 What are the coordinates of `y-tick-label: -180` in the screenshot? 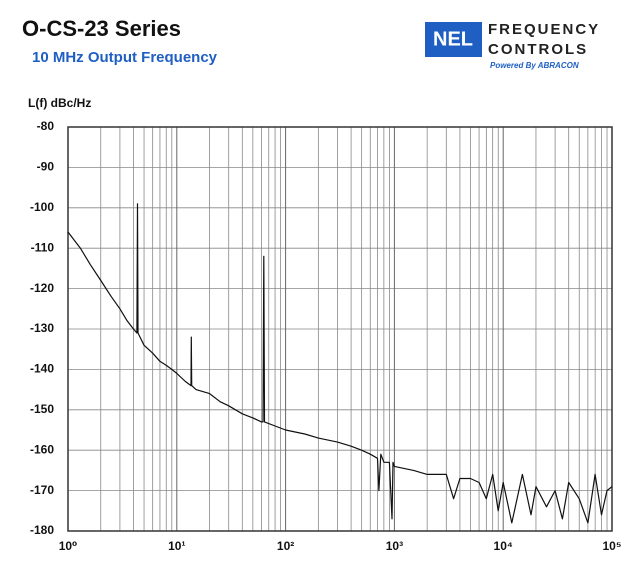 It's located at (42, 530).